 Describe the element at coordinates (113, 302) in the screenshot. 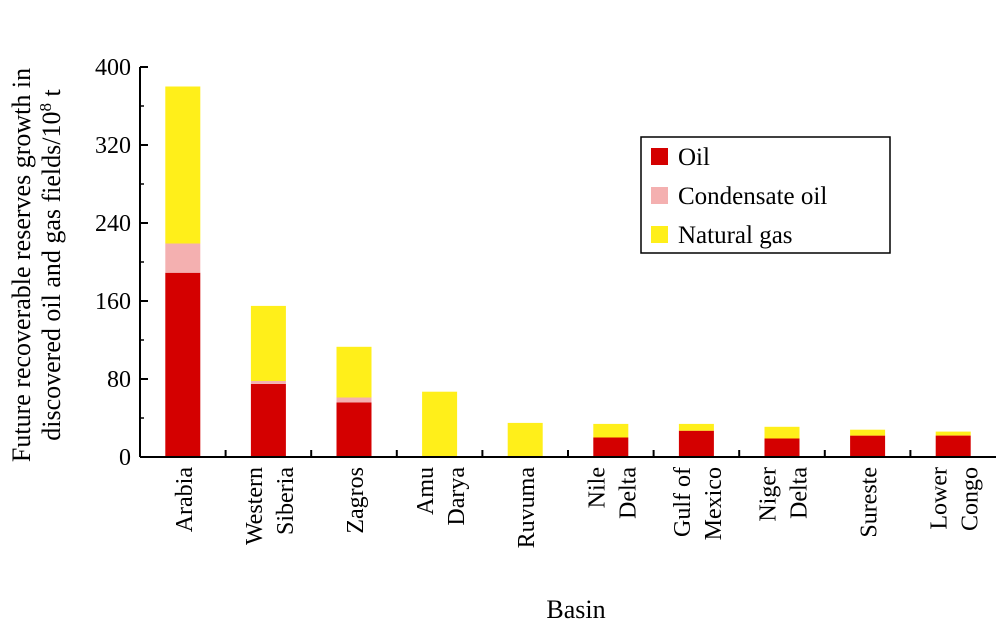

I see `y-tick-label-2: 160` at that location.